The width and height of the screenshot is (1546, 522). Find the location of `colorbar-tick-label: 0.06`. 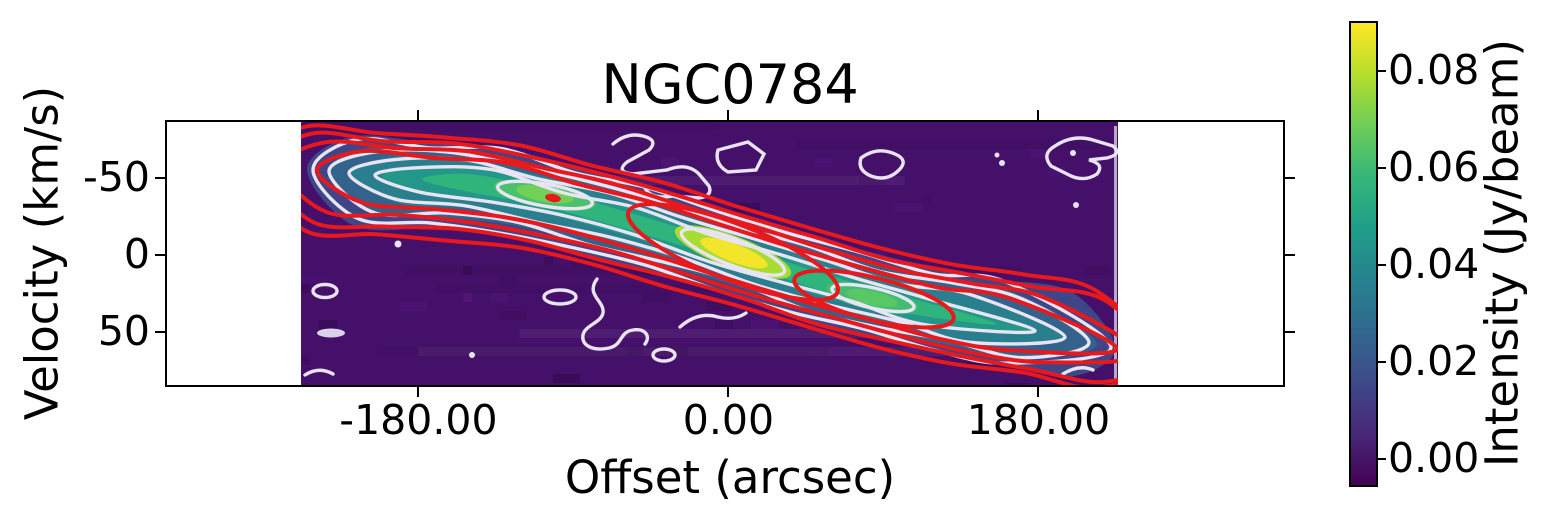

colorbar-tick-label: 0.06 is located at coordinates (1434, 167).